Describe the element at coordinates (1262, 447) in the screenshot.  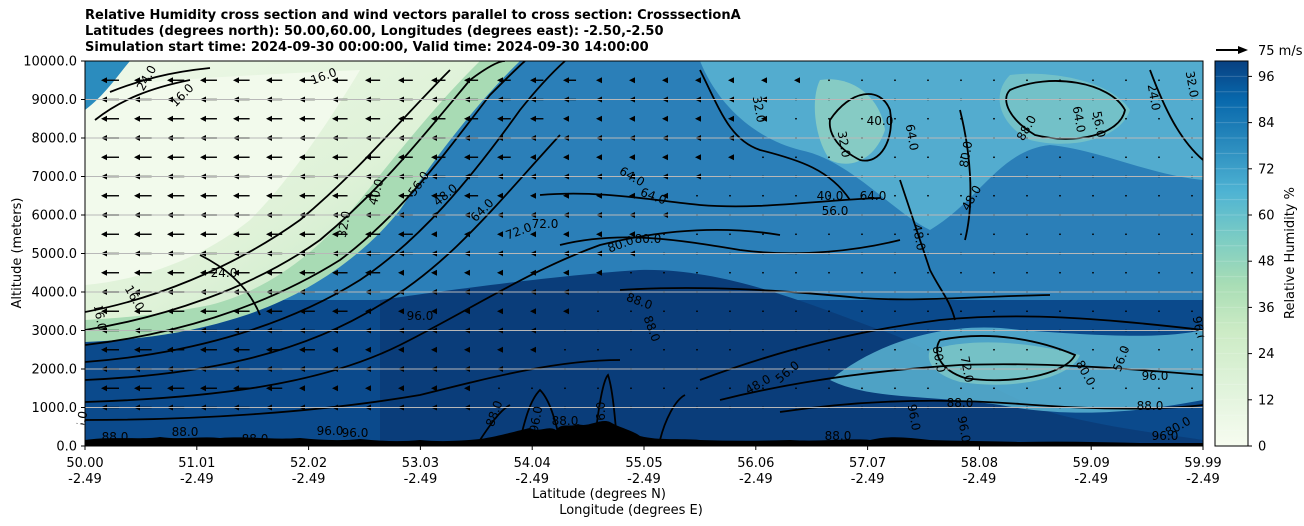
I see `colorbar-tick-label: 0` at that location.